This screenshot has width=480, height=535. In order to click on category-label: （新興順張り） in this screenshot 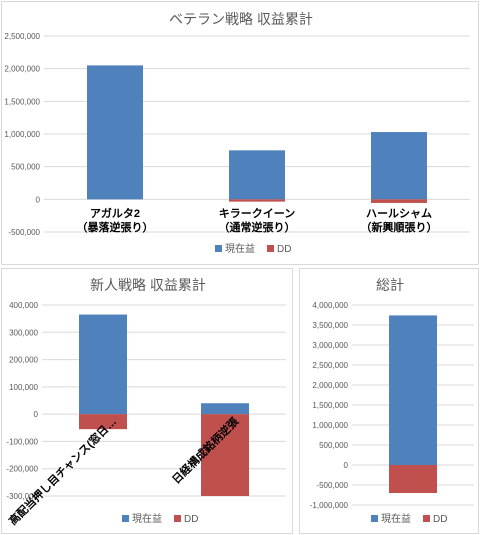, I will do `click(399, 227)`.